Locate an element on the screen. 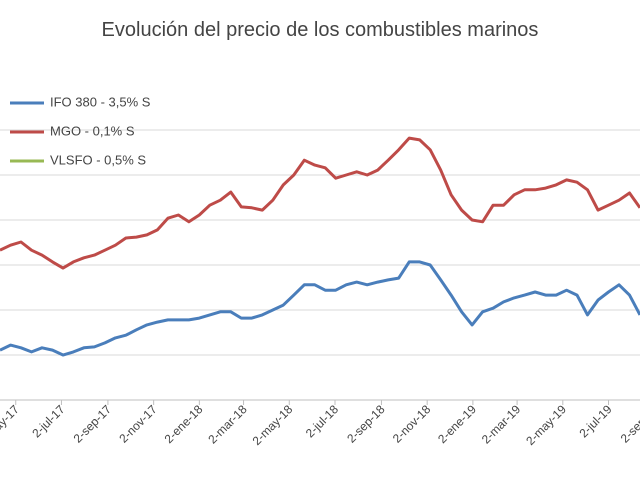 The width and height of the screenshot is (640, 480). x-tick-label: 2-sep-17 is located at coordinates (93, 424).